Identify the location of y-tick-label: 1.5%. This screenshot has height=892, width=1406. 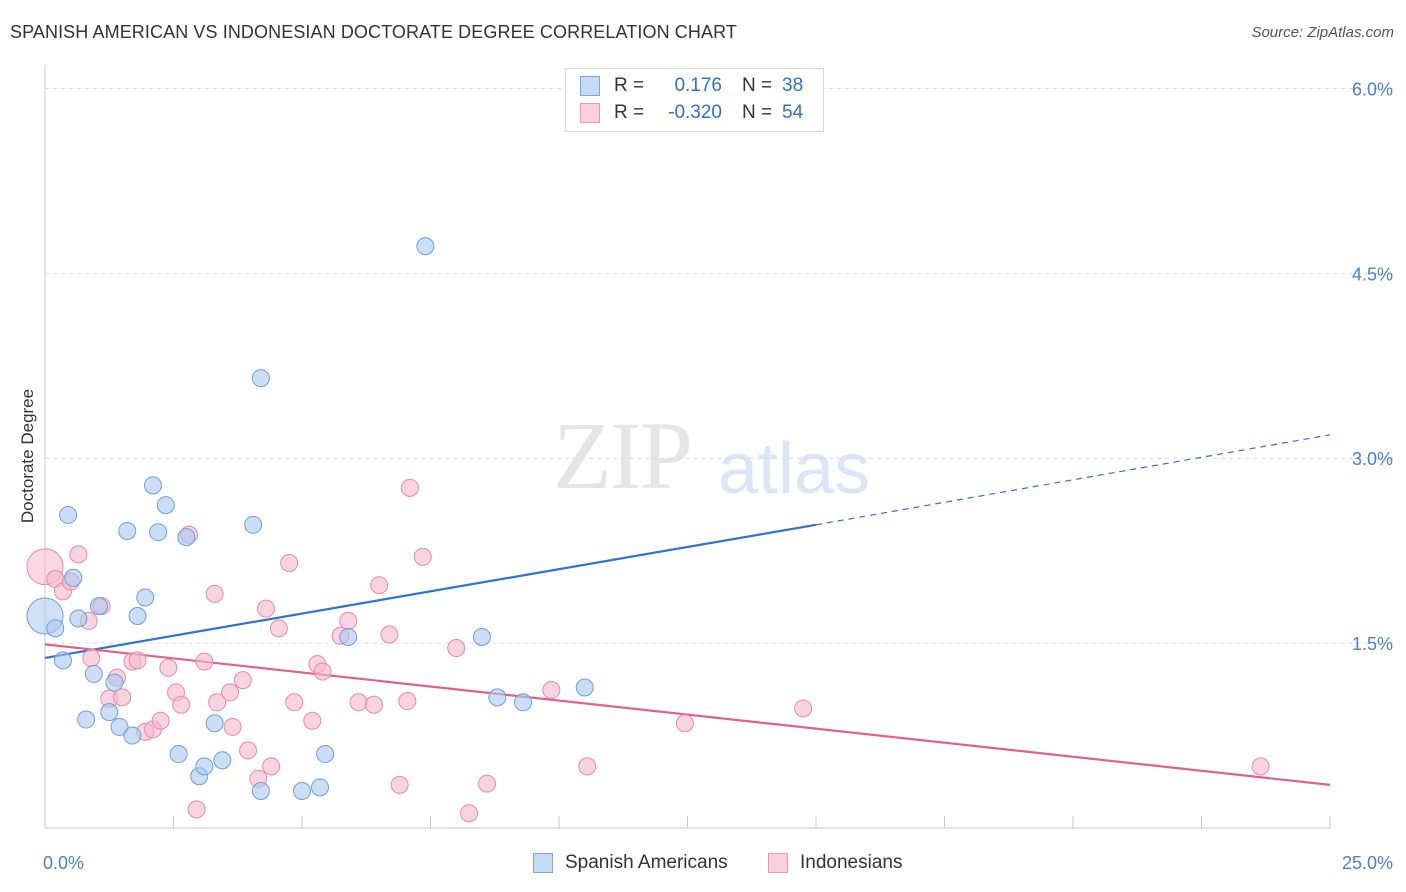
(1372, 644).